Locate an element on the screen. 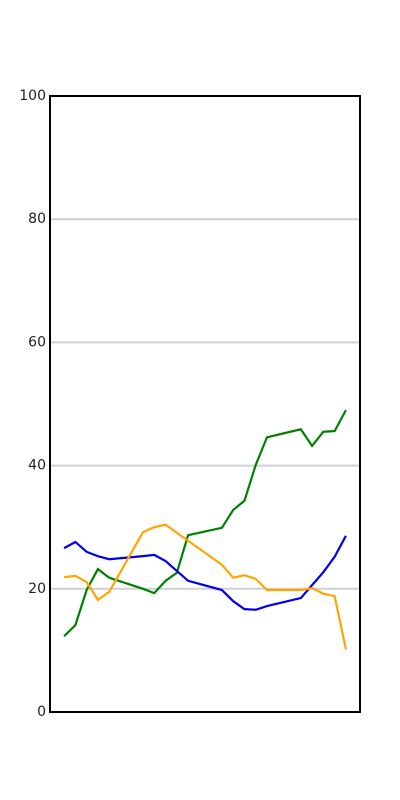 Image resolution: width=400 pixels, height=800 pixels. y-tick-label: 80 is located at coordinates (37, 219).